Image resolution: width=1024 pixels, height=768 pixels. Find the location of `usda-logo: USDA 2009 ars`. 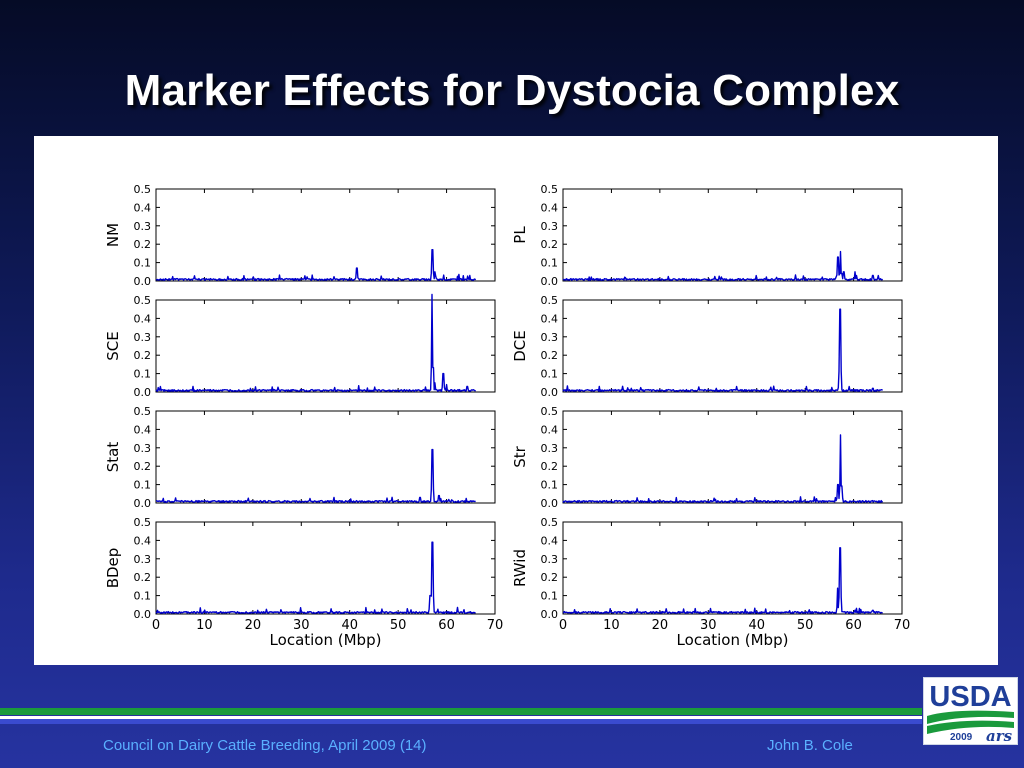

usda-logo: USDA 2009 ars is located at coordinates (970, 711).